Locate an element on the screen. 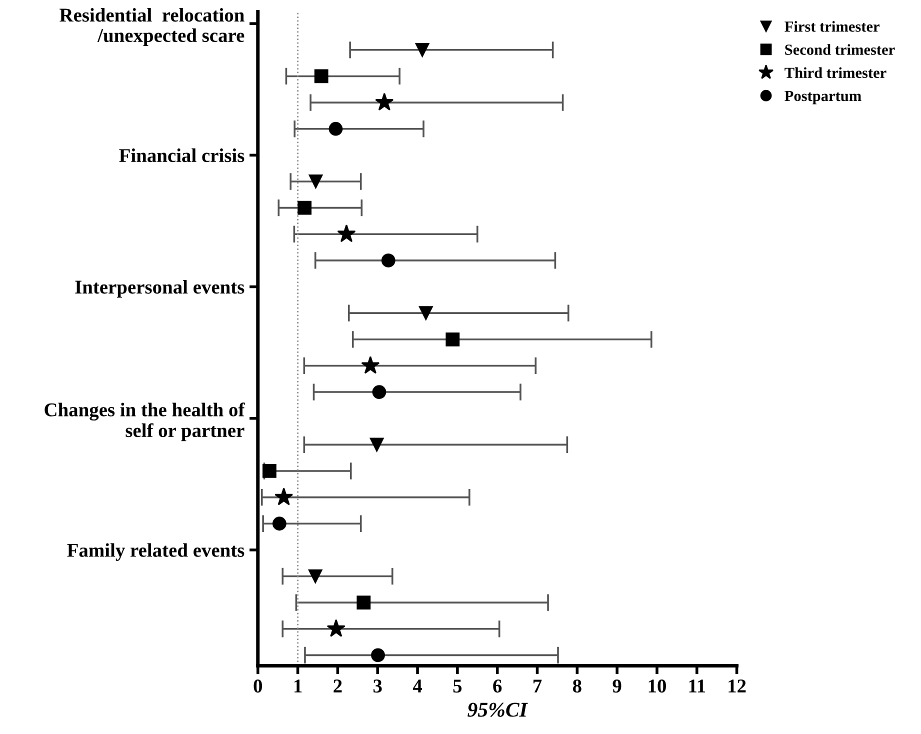 The image size is (921, 734). x-tick-label: 1 is located at coordinates (298, 686).